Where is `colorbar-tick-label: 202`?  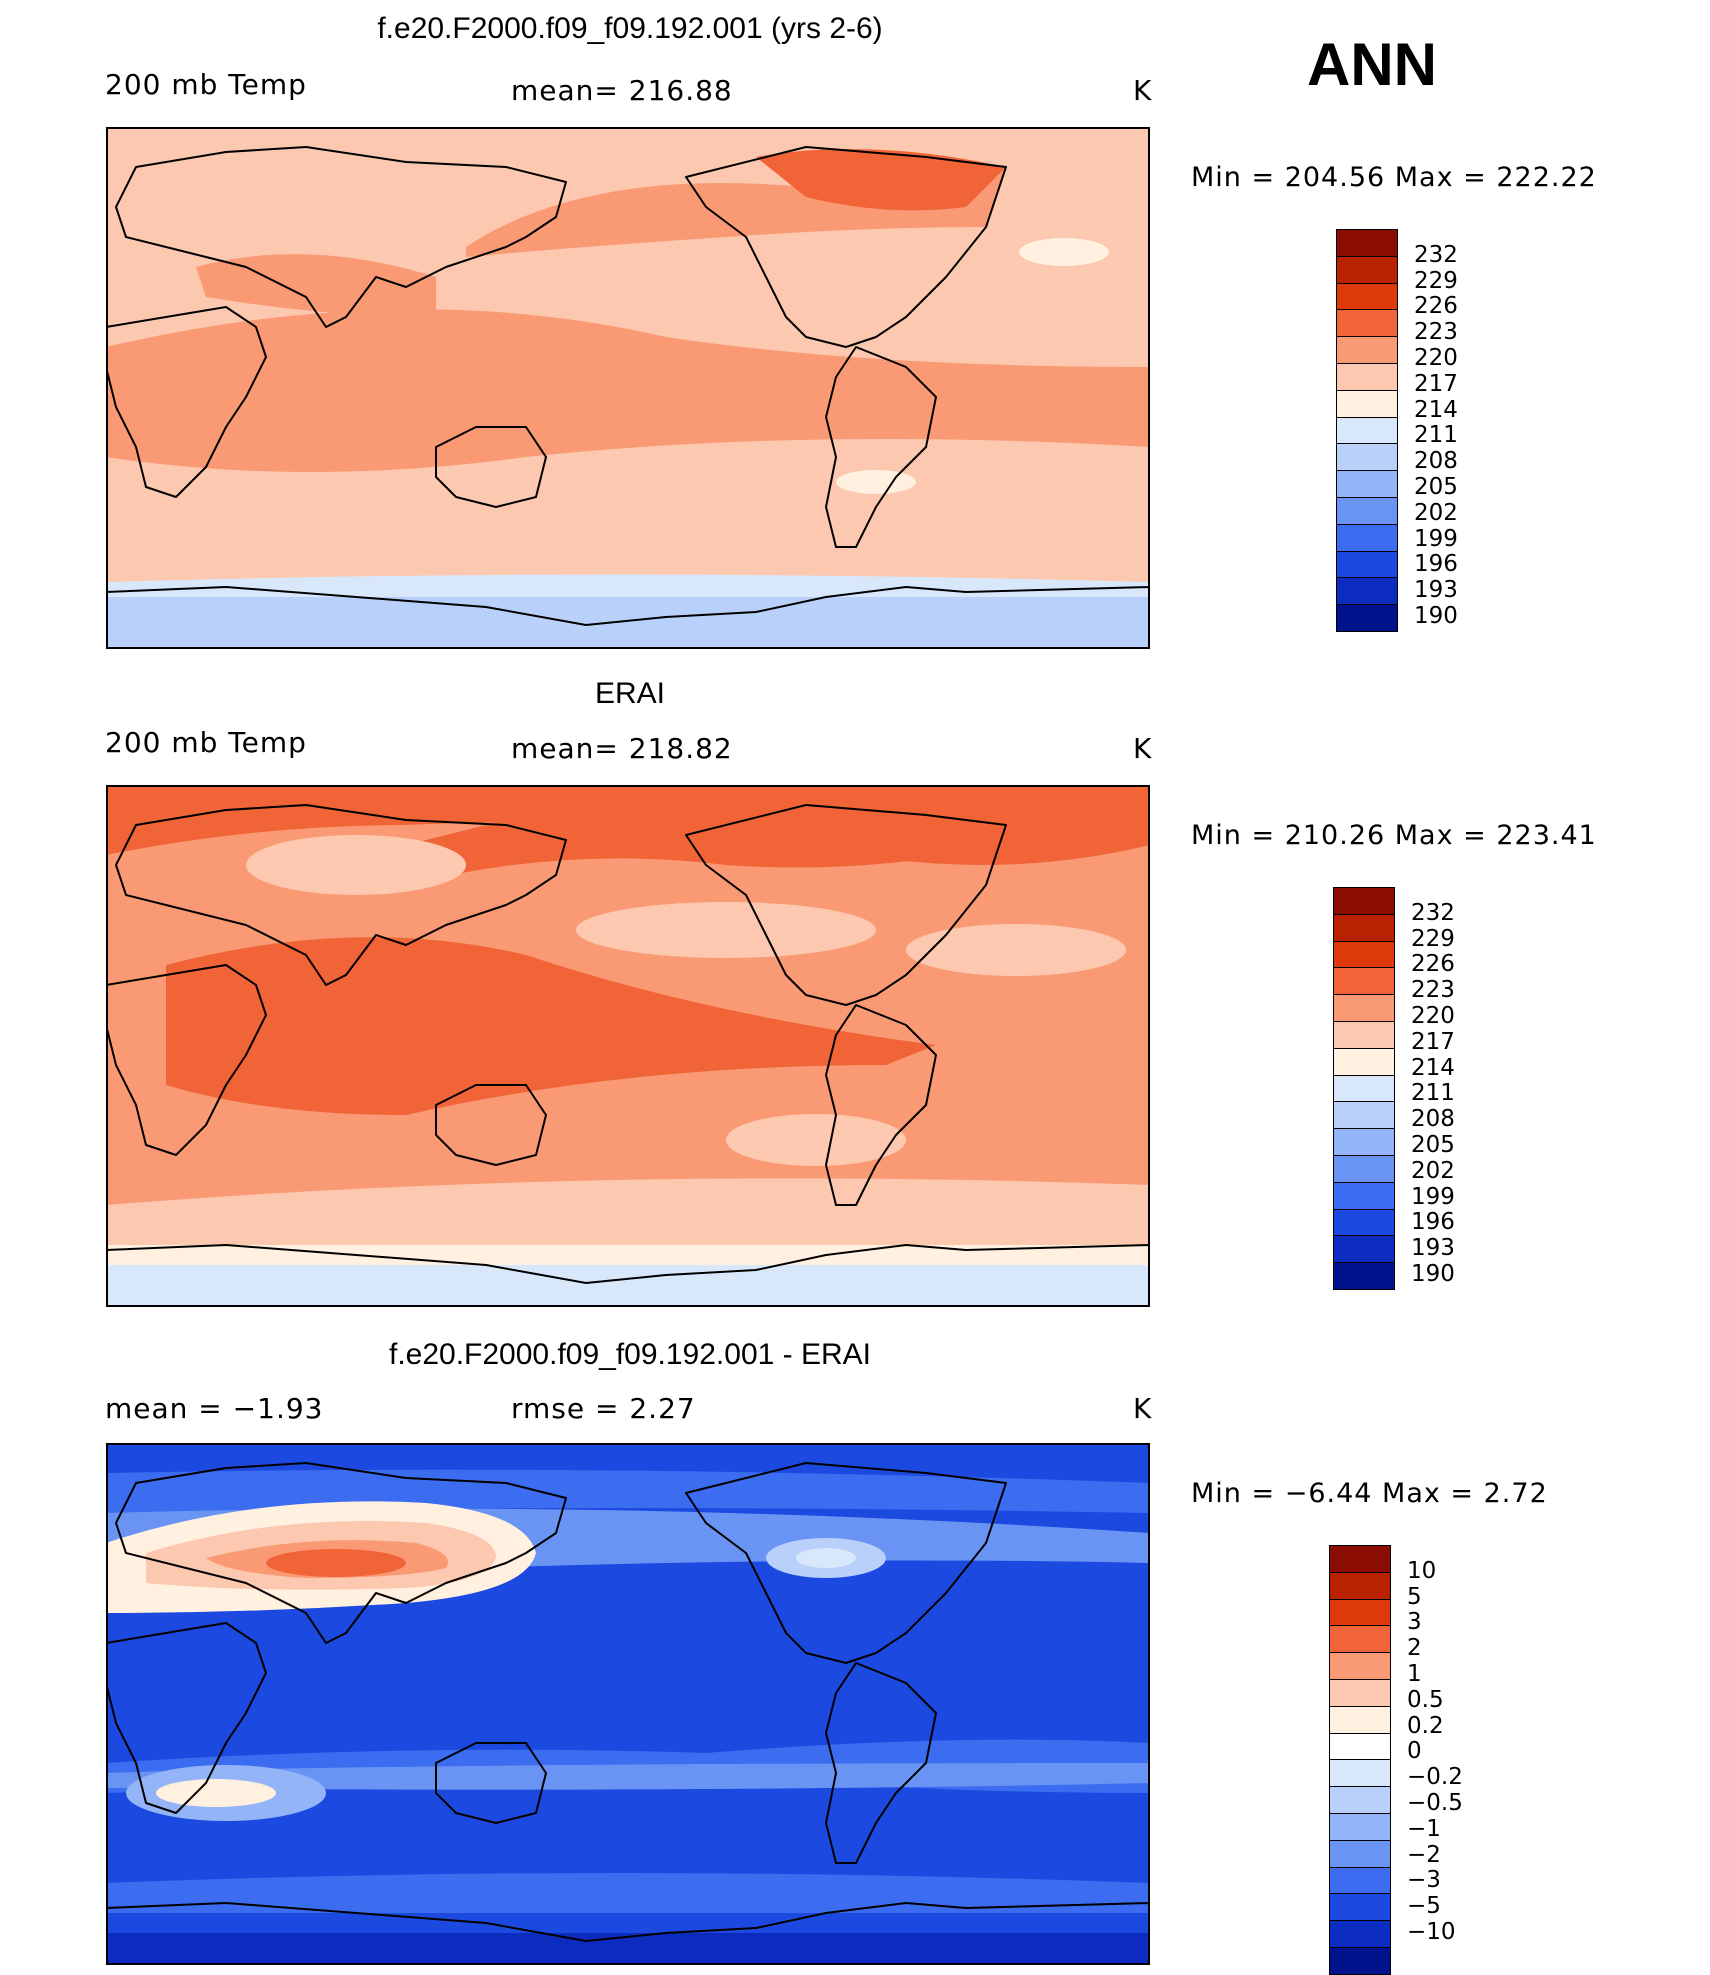
colorbar-tick-label: 202 is located at coordinates (1433, 1170).